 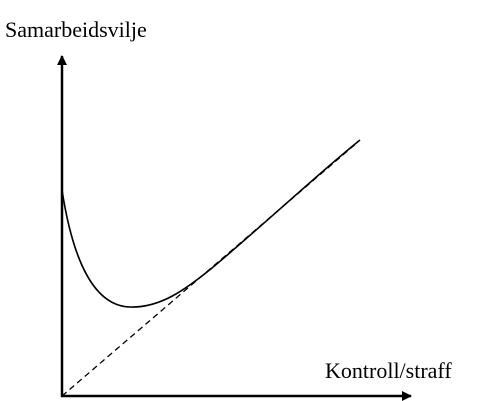 I want to click on x-axis-label: Kontroll/straff, so click(x=388, y=370).